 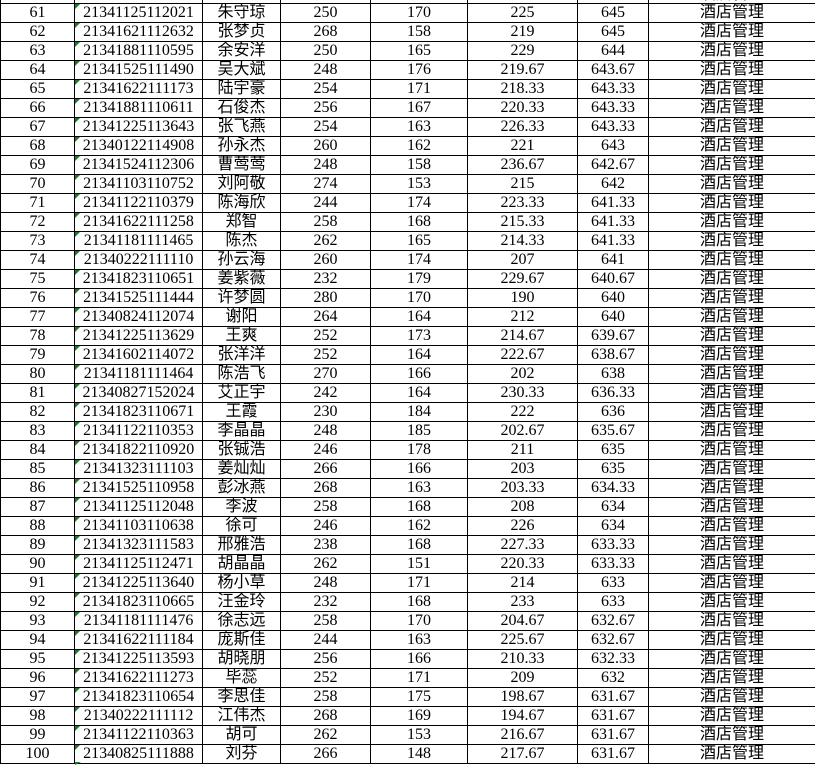 I want to click on cell-name: 郑智, so click(x=241, y=222).